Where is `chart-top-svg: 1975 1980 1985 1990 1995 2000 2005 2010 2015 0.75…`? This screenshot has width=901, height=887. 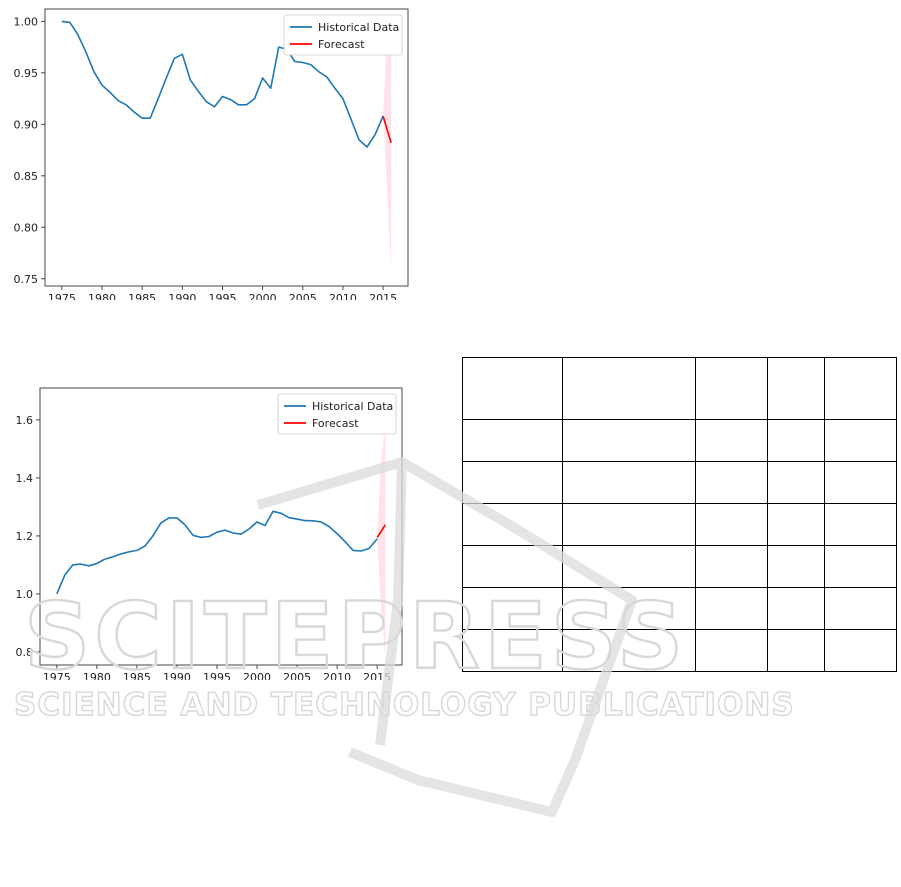 chart-top-svg: 1975 1980 1985 1990 1995 2000 2005 2010 2015 0.75… is located at coordinates (211, 156).